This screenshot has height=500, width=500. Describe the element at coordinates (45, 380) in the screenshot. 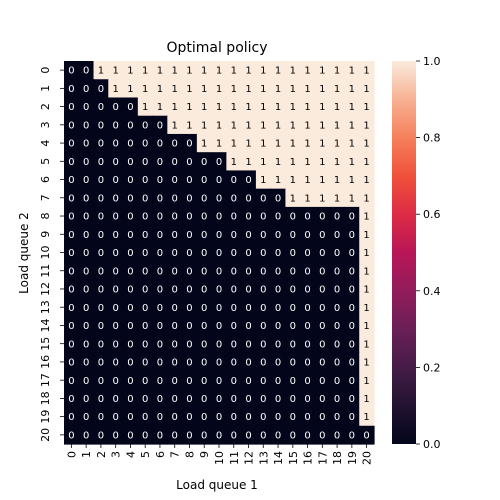

I see `y-tick-label: 17` at that location.